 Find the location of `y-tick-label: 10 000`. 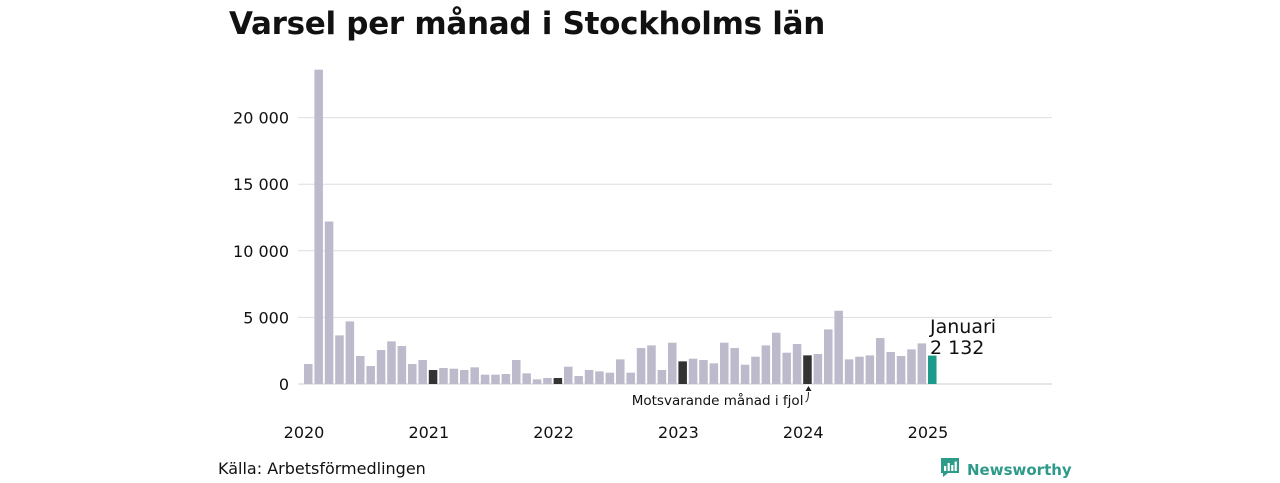

y-tick-label: 10 000 is located at coordinates (261, 251).